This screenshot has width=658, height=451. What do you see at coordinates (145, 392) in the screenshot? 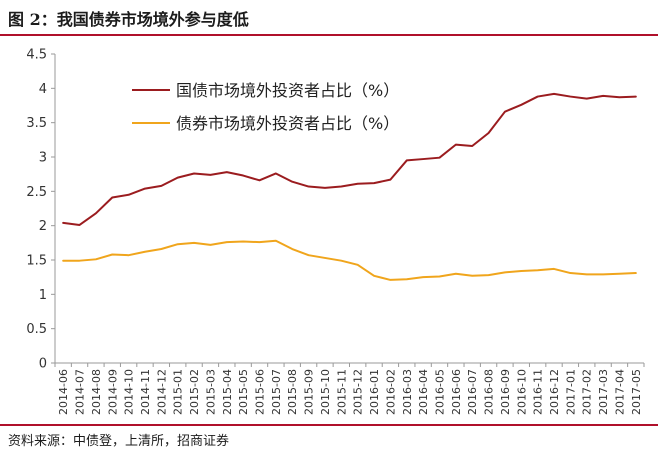
I see `x-tick-label: 2014-11` at bounding box center [145, 392].